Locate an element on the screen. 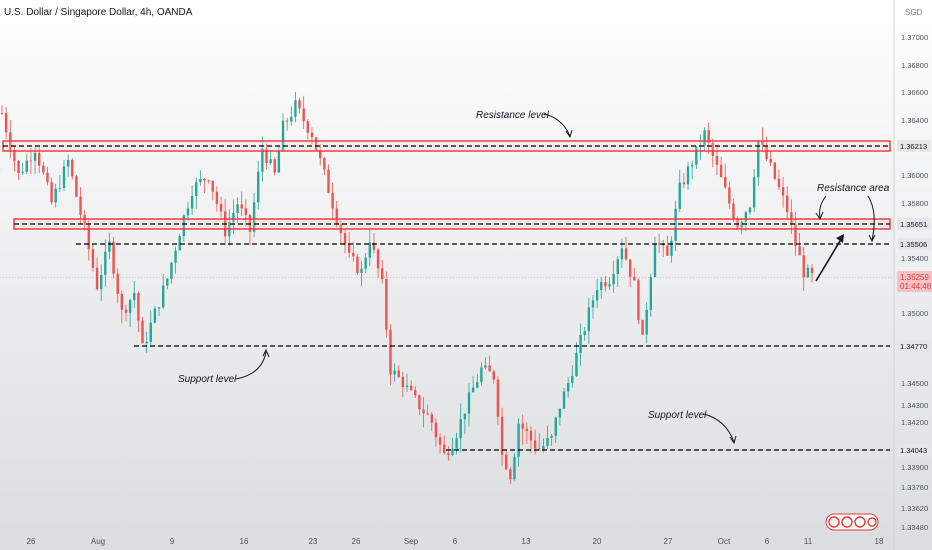 This screenshot has width=932, height=550. resistance-level-price-tag is located at coordinates (914, 146).